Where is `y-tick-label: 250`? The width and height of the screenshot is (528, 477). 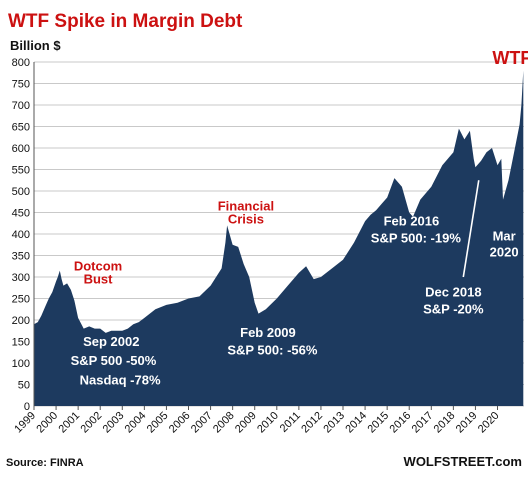 y-tick-label: 250 is located at coordinates (21, 300).